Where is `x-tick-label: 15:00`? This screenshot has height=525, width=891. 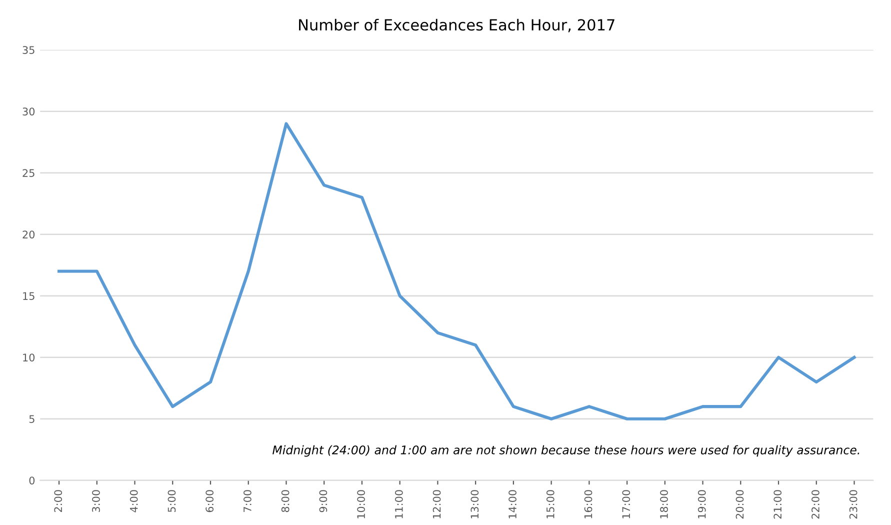
x-tick-label: 15:00 is located at coordinates (550, 504).